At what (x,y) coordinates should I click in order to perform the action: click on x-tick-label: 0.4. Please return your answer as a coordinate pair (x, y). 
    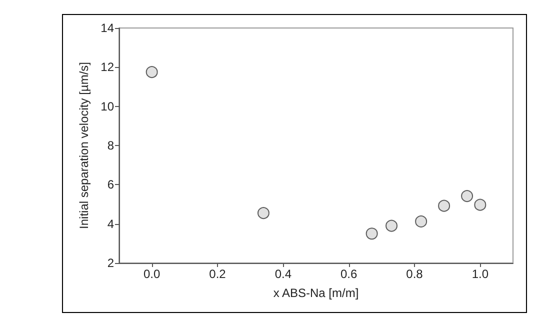
    Looking at the image, I should click on (283, 274).